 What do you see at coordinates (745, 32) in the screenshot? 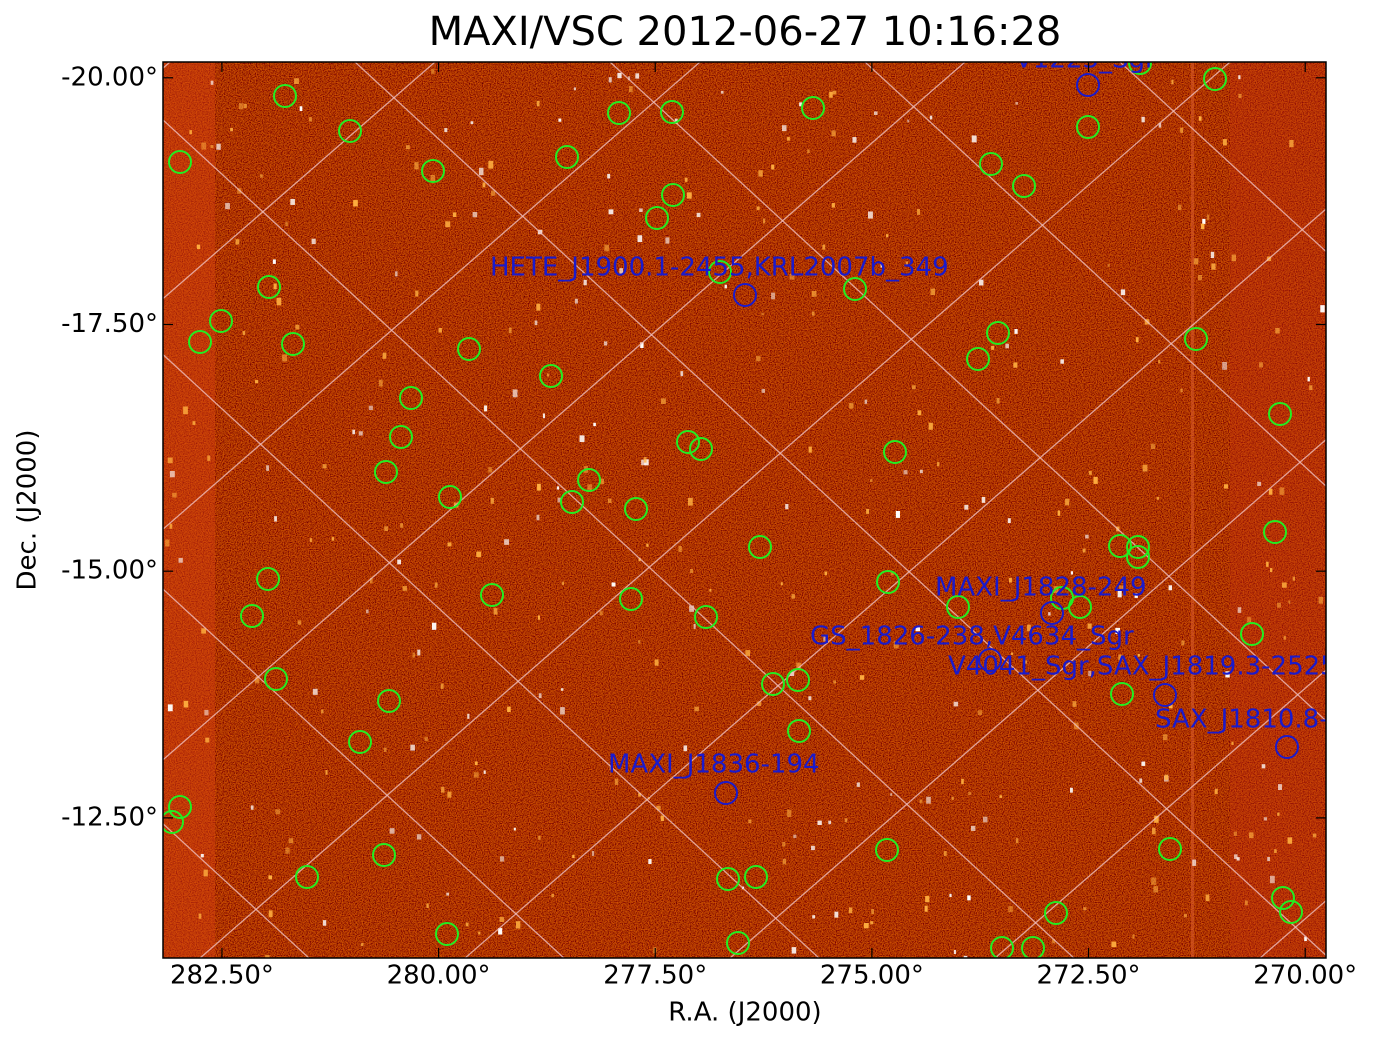
I see `chart-title: MAXI/VSC 2012-06-27 10:16:28` at bounding box center [745, 32].